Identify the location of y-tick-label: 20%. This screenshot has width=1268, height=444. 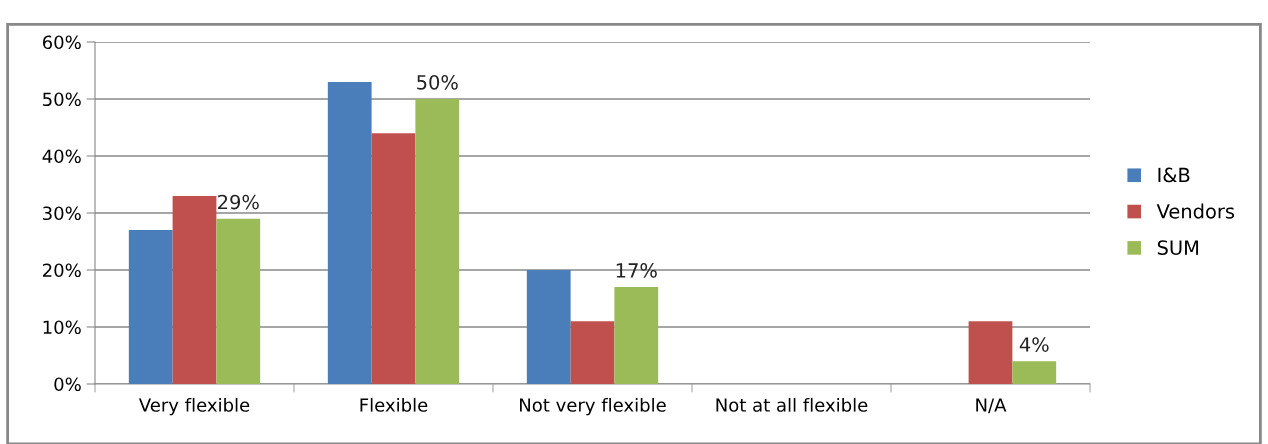
(62, 270).